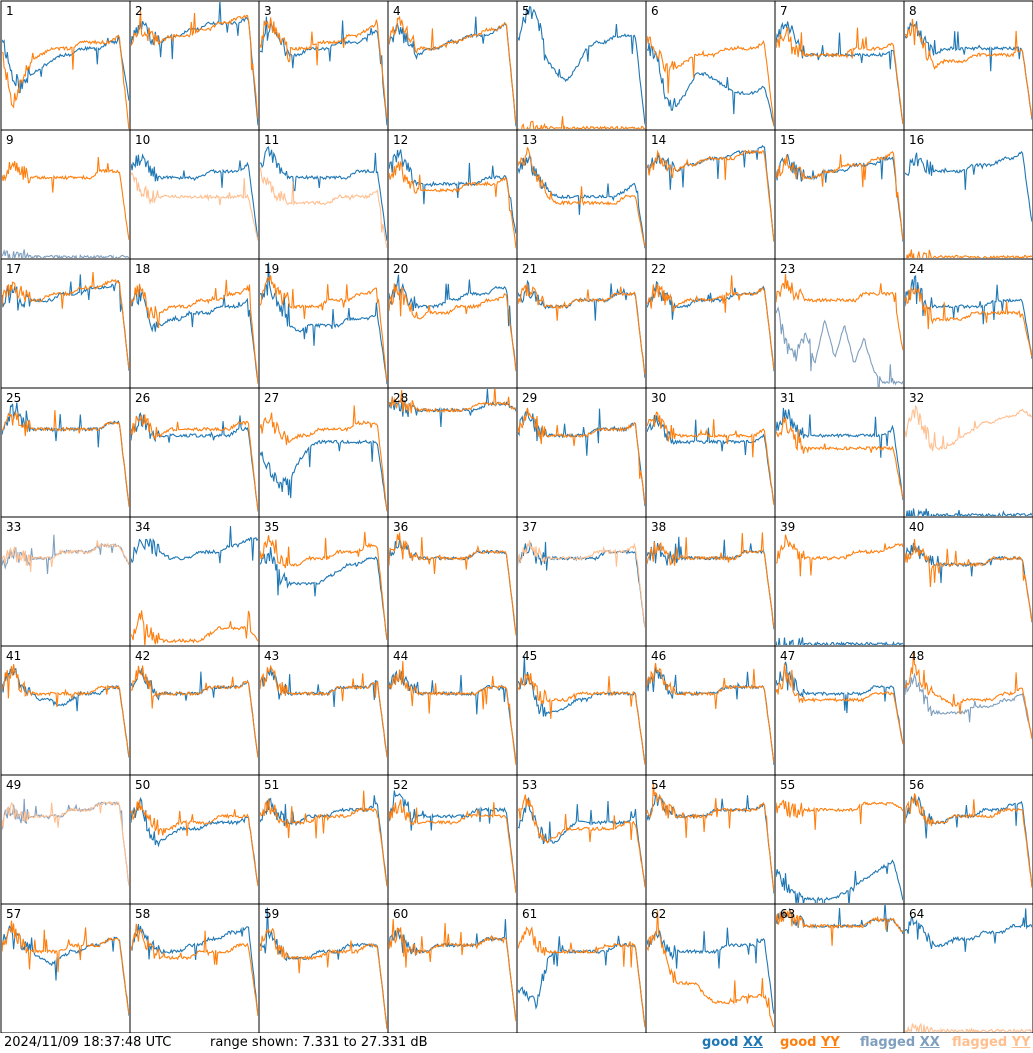  I want to click on panel-10: 10, so click(194, 194).